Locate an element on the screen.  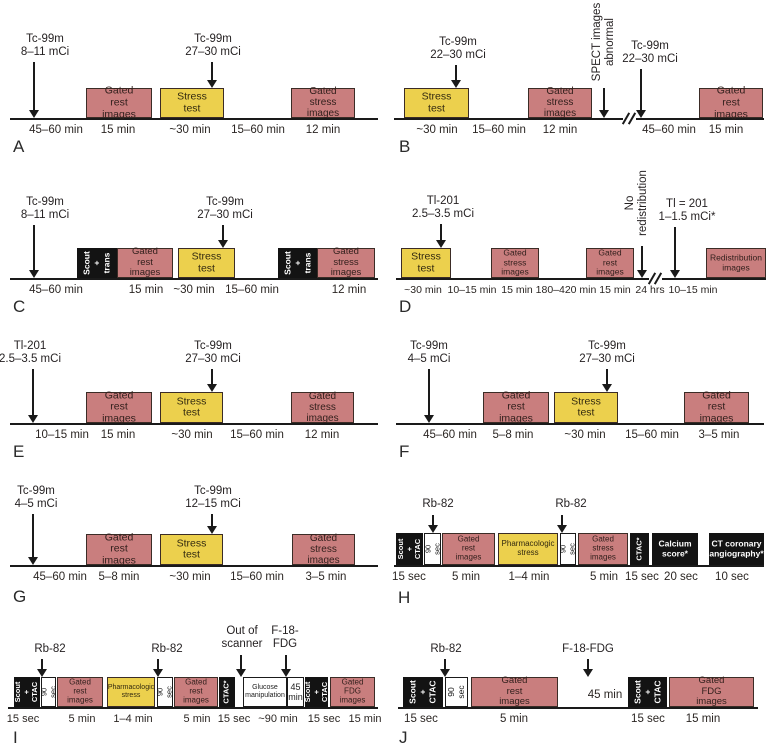
box-label: Glucose manipulation is located at coordinates (265, 691).